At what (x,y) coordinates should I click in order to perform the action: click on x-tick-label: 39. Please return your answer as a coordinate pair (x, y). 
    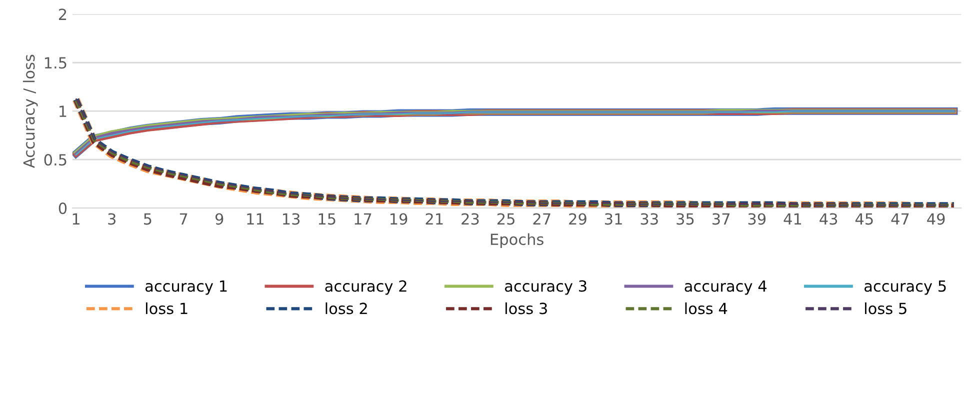
    Looking at the image, I should click on (757, 219).